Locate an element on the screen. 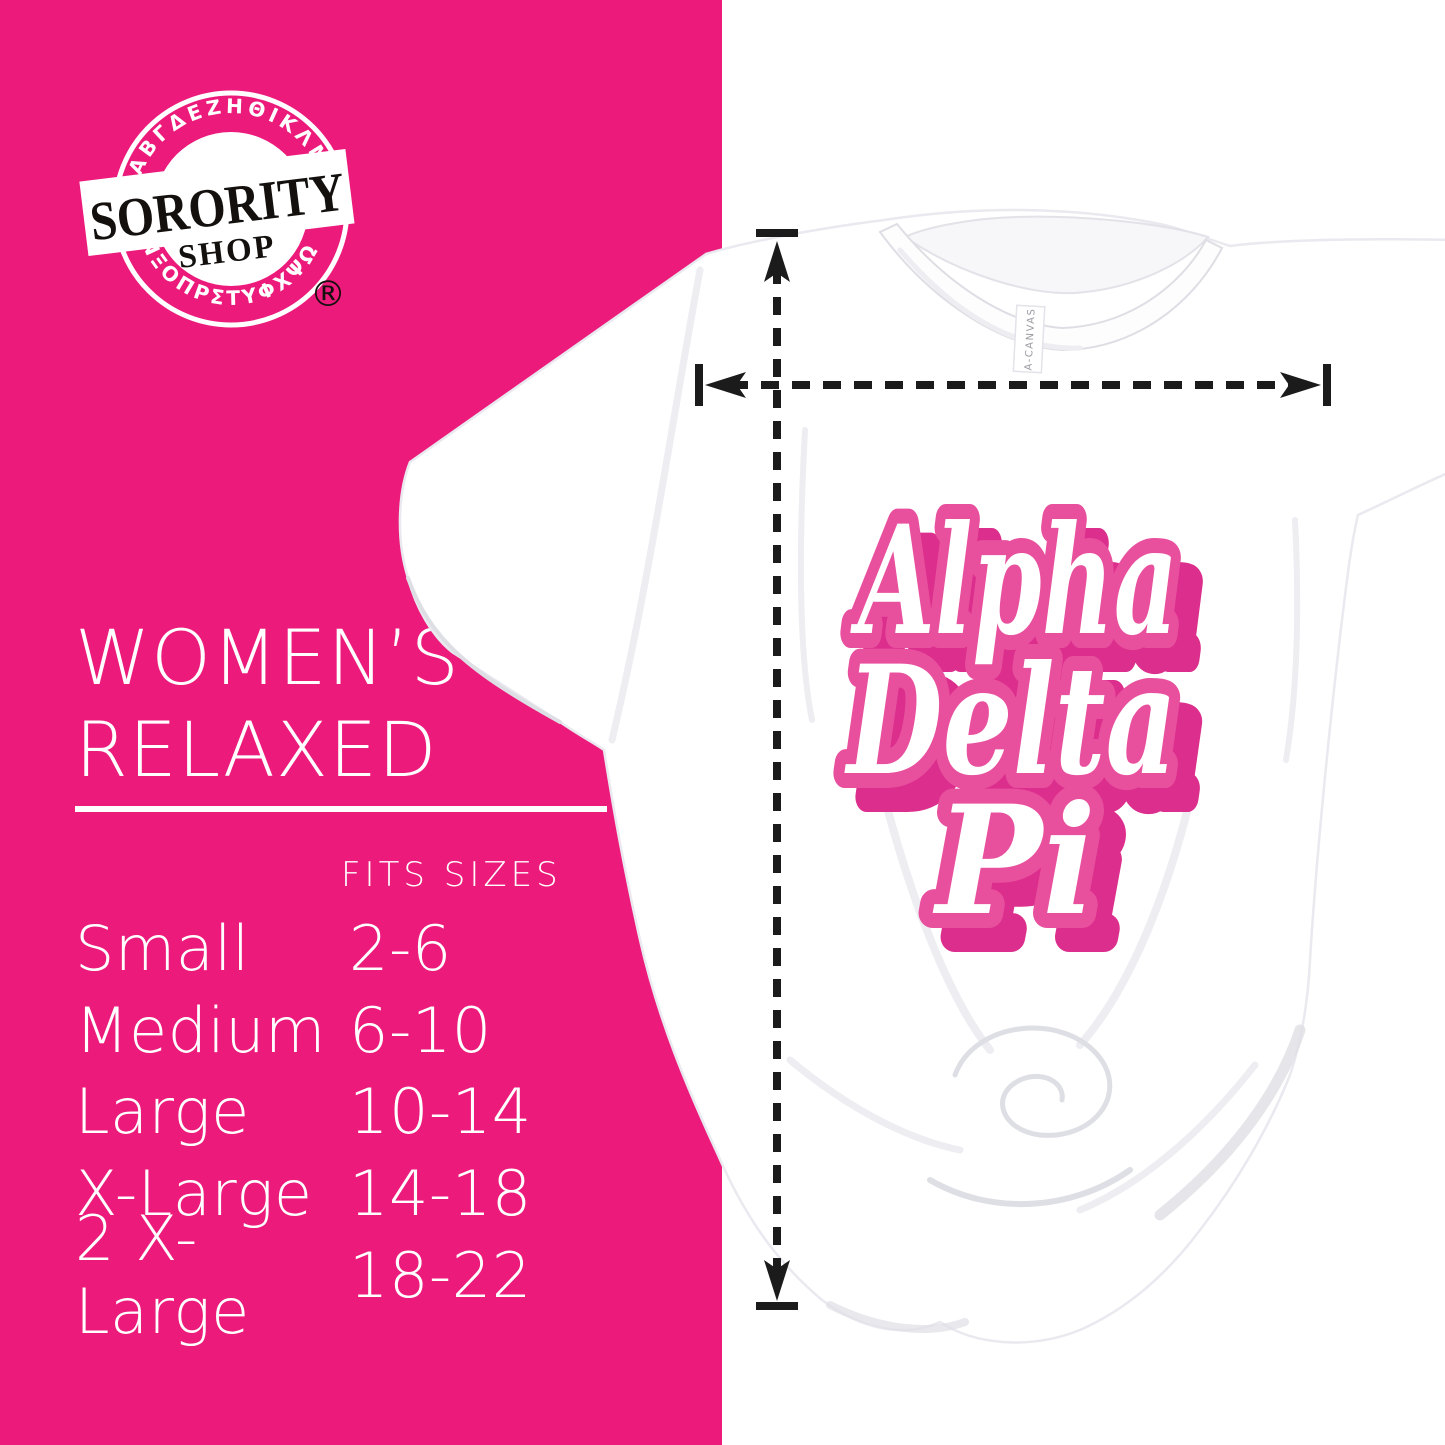  collar-opening is located at coordinates (1056, 255).